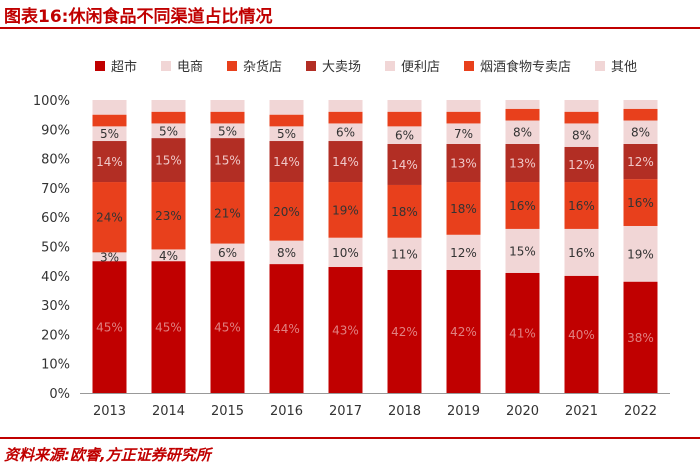 The height and width of the screenshot is (472, 700). I want to click on bar-segment-2014-e69d82e8b4a7e5ba97, so click(168, 216).